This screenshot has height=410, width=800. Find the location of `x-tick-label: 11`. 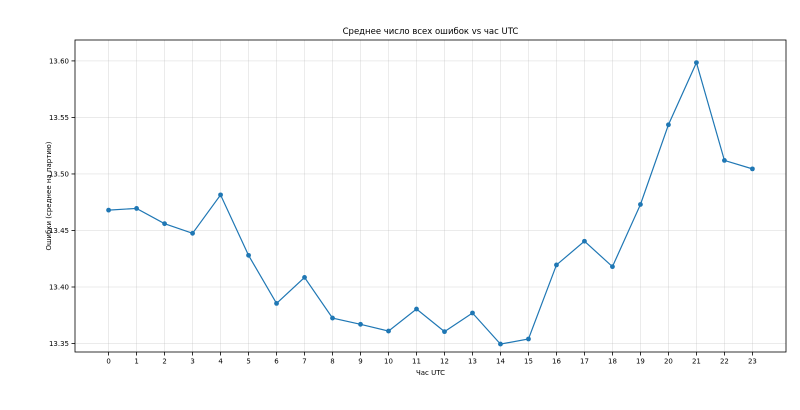

x-tick-label: 11 is located at coordinates (416, 362).